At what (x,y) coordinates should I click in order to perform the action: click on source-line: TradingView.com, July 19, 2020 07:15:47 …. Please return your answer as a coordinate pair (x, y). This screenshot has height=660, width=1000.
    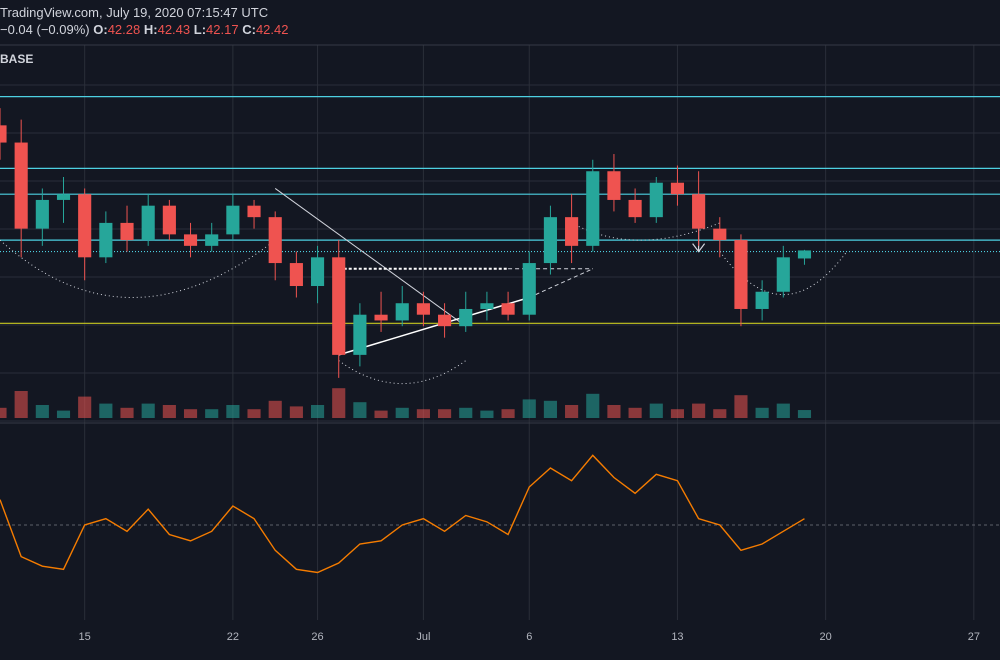
    Looking at the image, I should click on (134, 12).